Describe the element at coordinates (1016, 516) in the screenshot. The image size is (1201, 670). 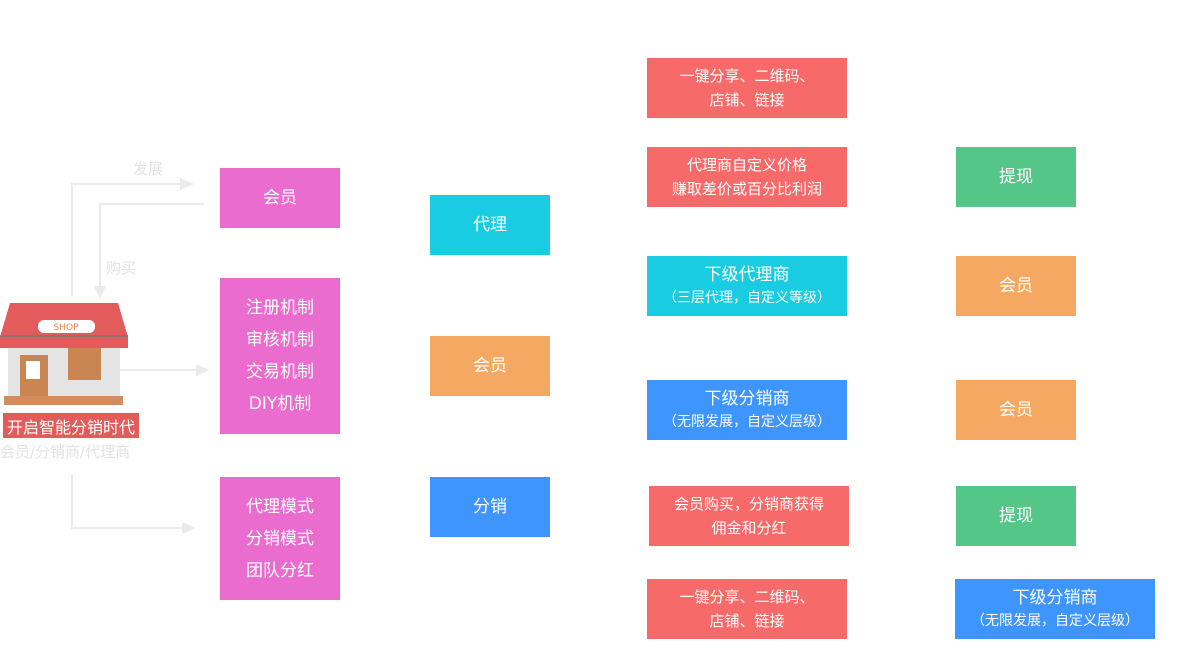
I see `withdraw-box-2: 提现` at that location.